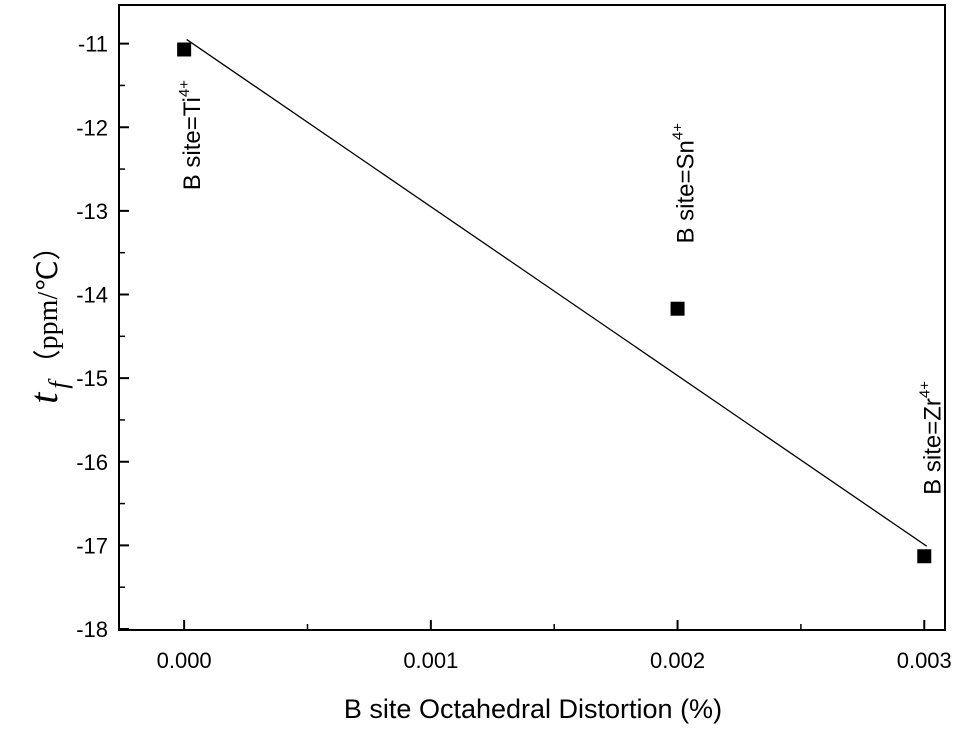 The image size is (969, 732). I want to click on y-tick-label: -12, so click(92, 127).